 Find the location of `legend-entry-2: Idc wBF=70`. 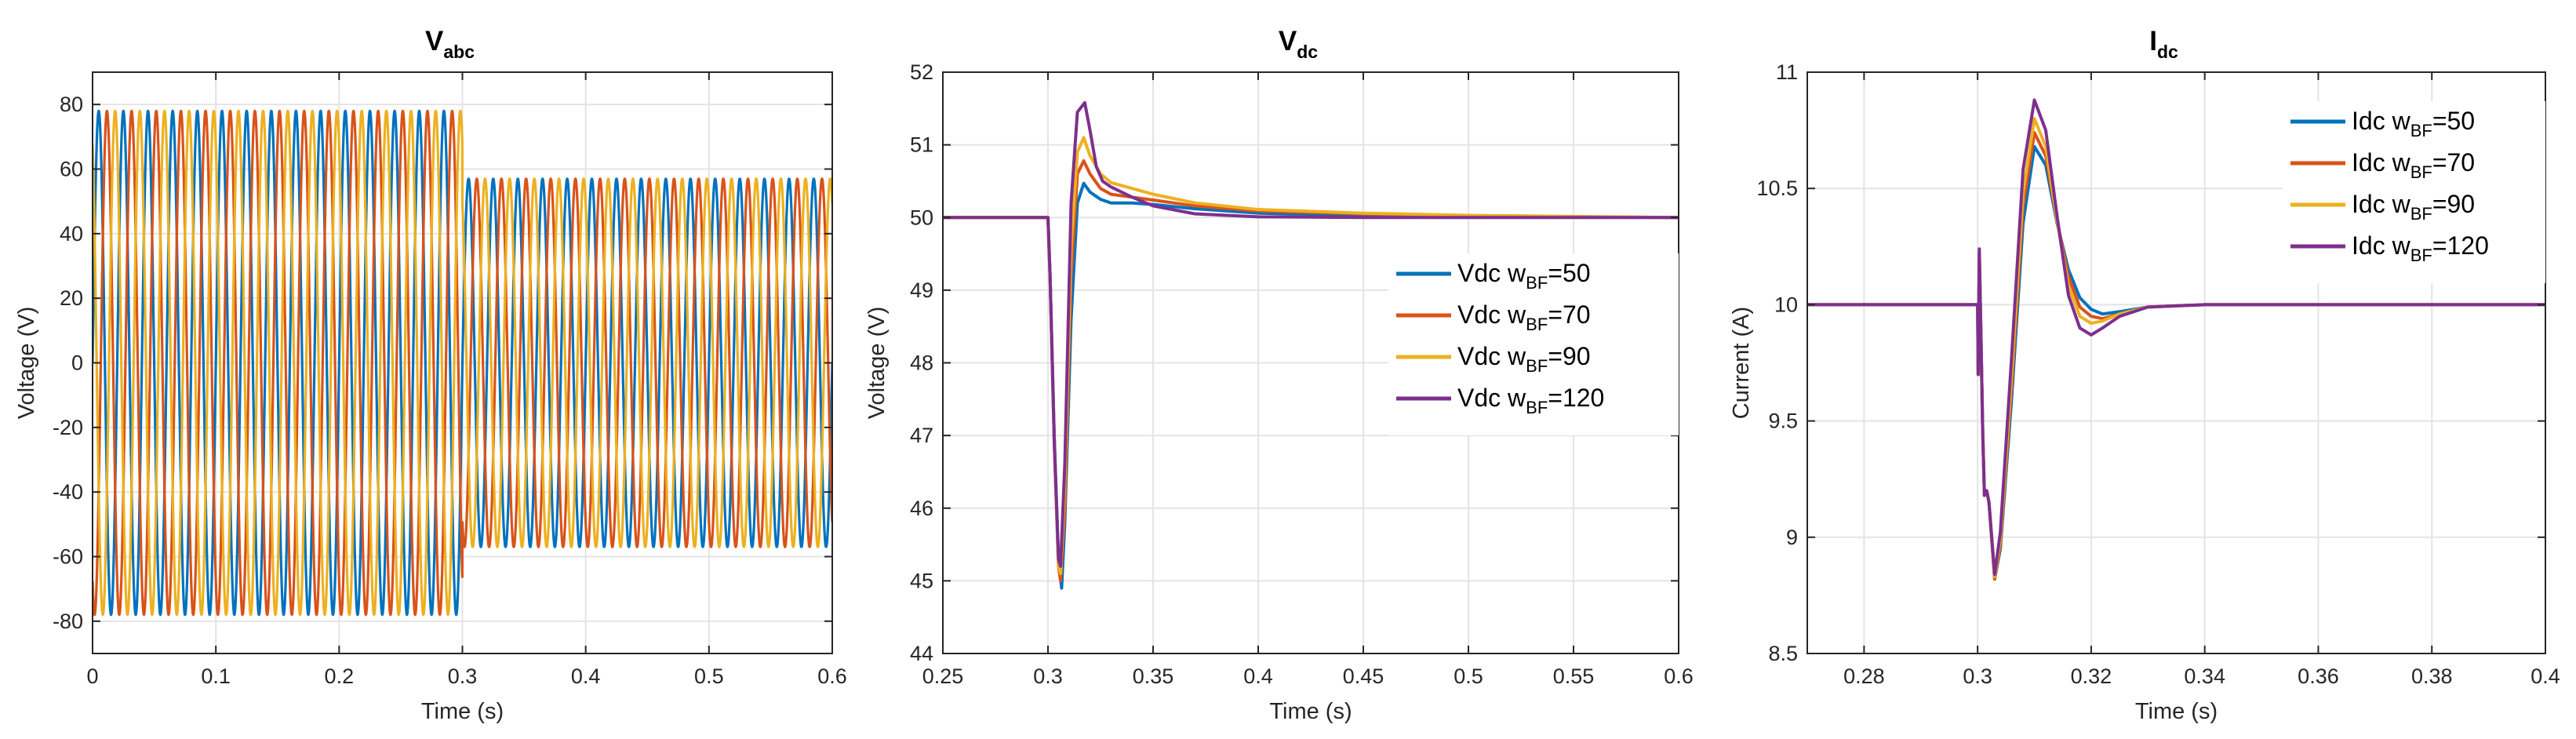

legend-entry-2: Idc wBF=70 is located at coordinates (2413, 165).